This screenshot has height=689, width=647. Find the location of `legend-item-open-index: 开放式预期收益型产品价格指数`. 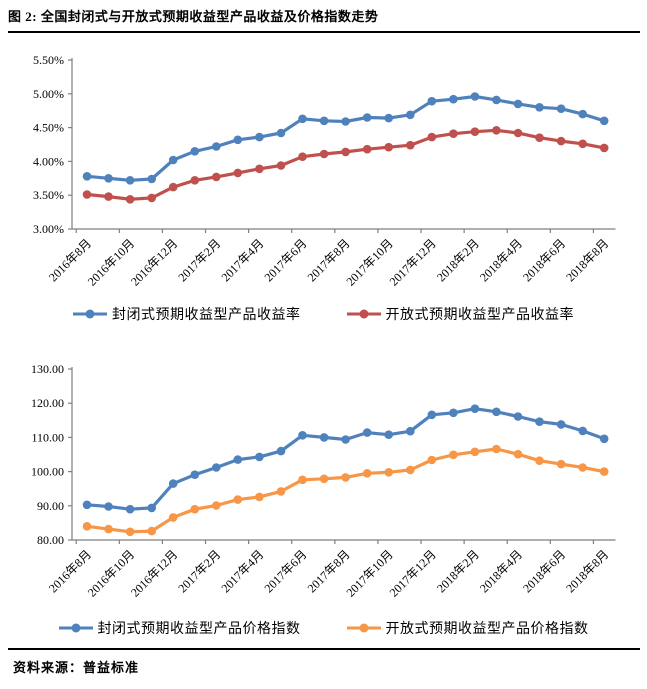

legend-item-open-index: 开放式预期收益型产品价格指数 is located at coordinates (467, 628).